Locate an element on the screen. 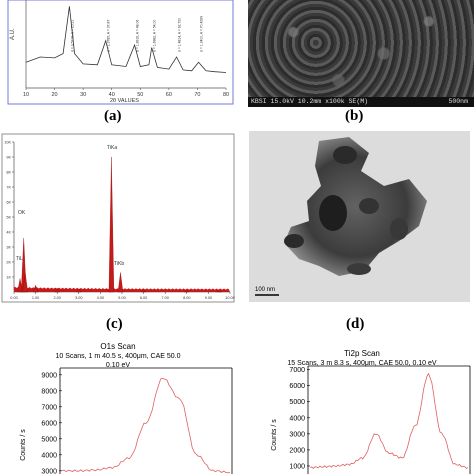  o1s-title: O1s Scan is located at coordinates (117, 346).